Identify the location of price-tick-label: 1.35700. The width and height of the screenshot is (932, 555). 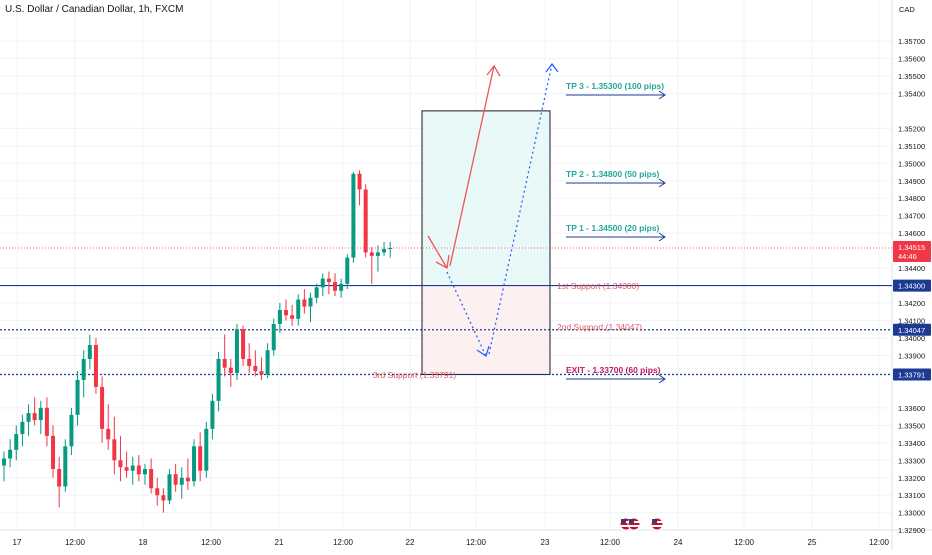
(911, 41).